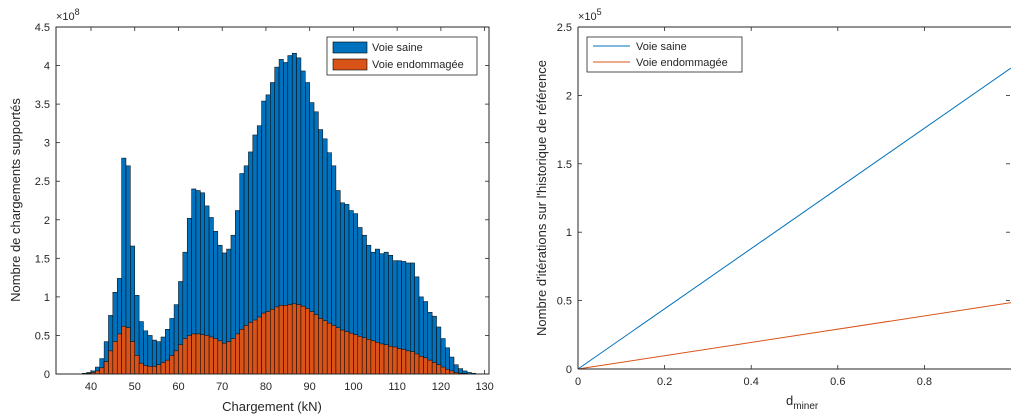  What do you see at coordinates (350, 47) in the screenshot?
I see `legend-swatch-voie-saine` at bounding box center [350, 47].